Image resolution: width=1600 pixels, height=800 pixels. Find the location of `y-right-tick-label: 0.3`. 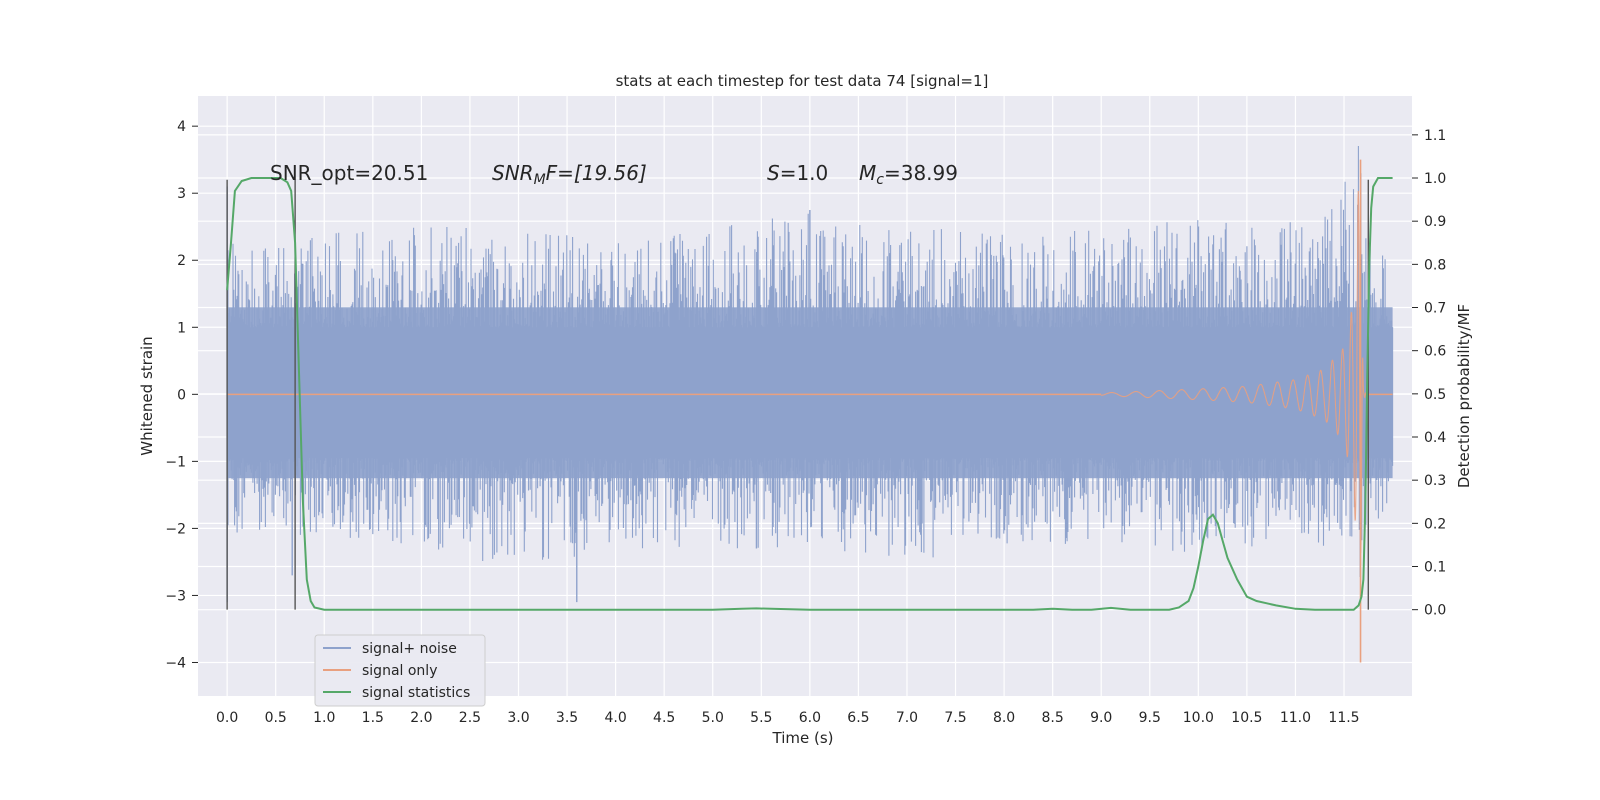

y-right-tick-label: 0.3 is located at coordinates (1435, 481).